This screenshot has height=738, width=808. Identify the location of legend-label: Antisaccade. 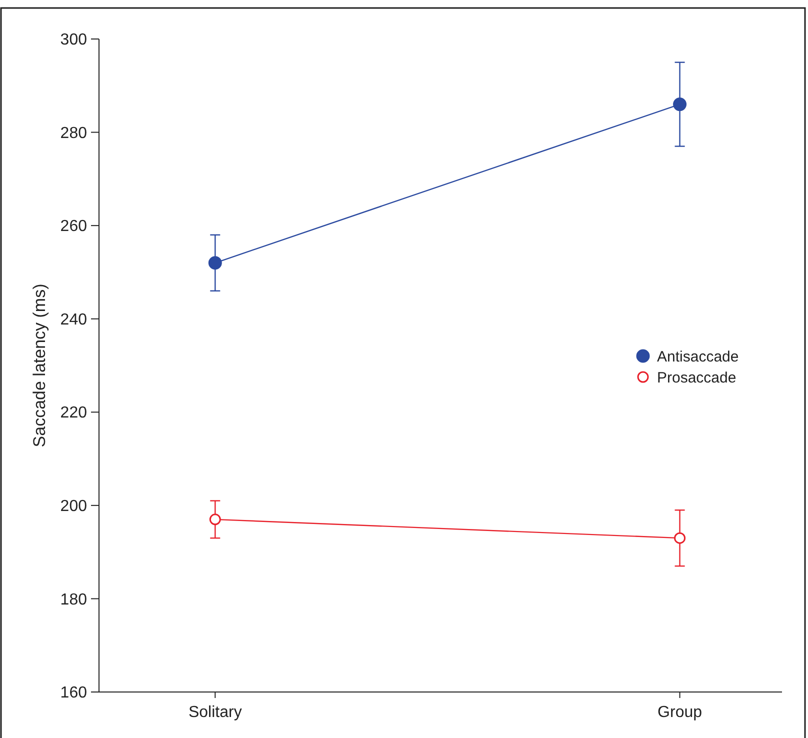
(698, 357).